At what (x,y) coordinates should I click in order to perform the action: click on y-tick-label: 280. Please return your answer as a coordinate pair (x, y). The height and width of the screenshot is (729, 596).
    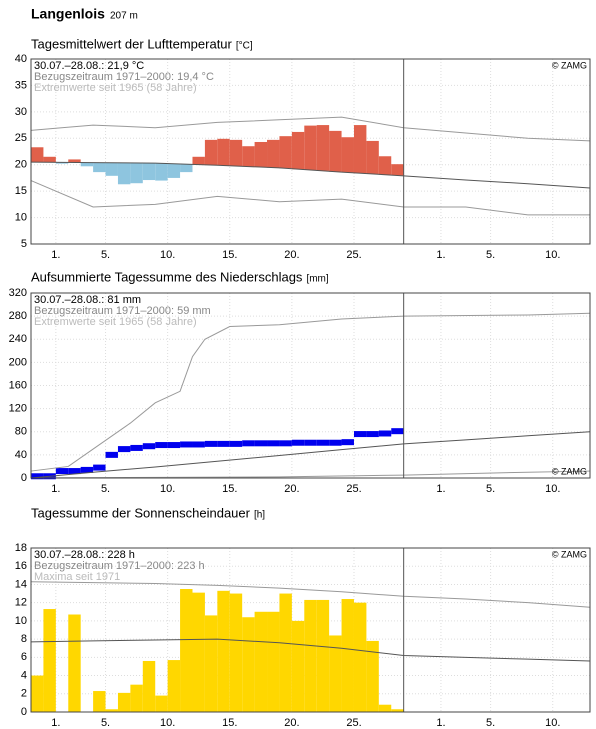
    Looking at the image, I should click on (18, 316).